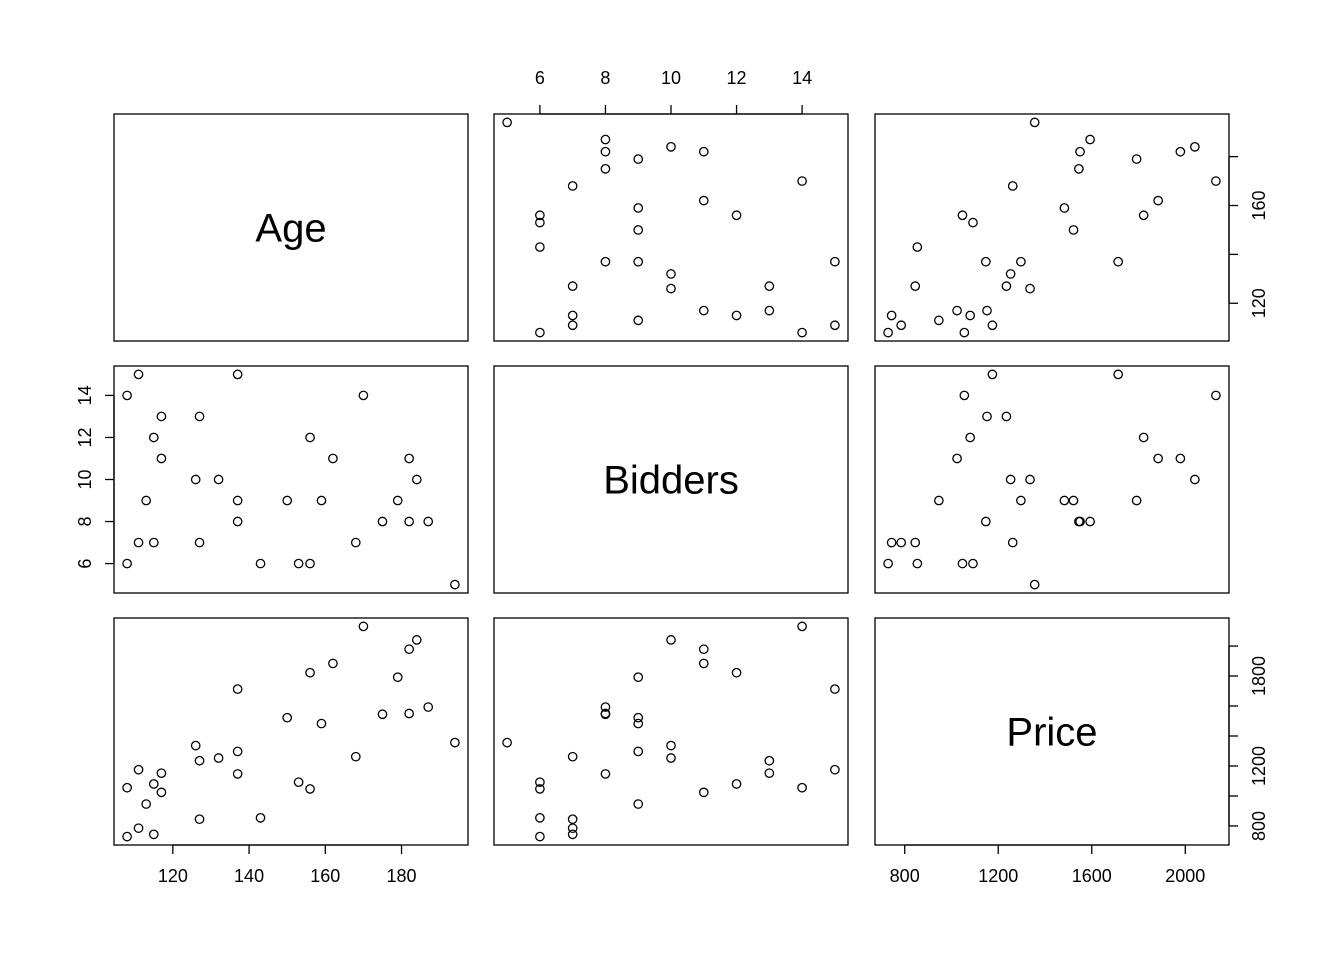 The image size is (1344, 960). I want to click on x-tick-label: 8, so click(605, 78).